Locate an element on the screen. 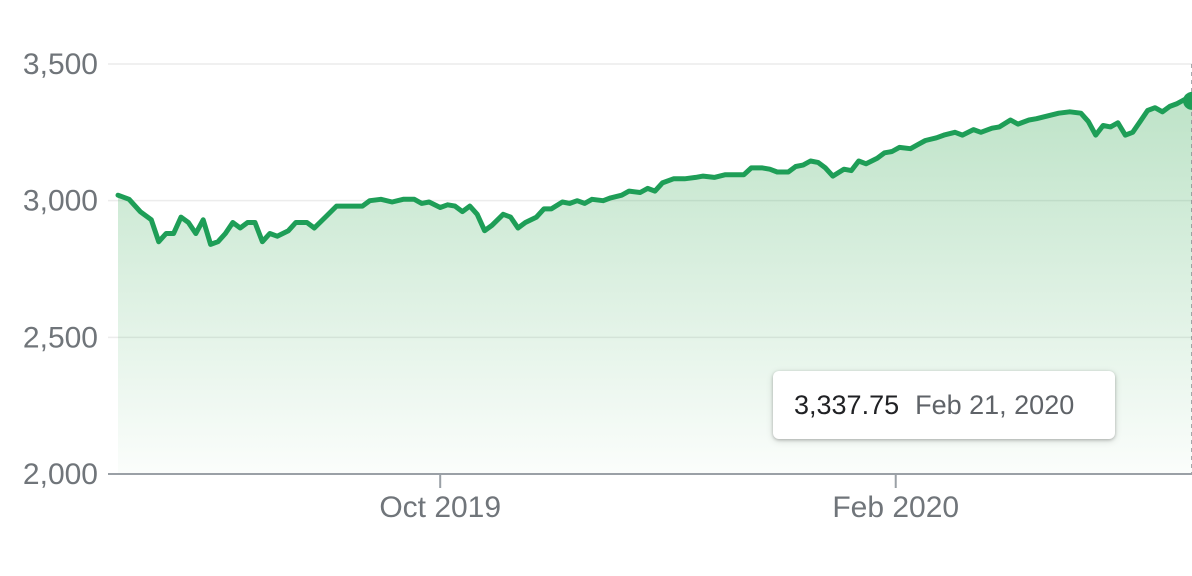 The width and height of the screenshot is (1192, 576). x-tick-label: Oct 2019 is located at coordinates (440, 507).